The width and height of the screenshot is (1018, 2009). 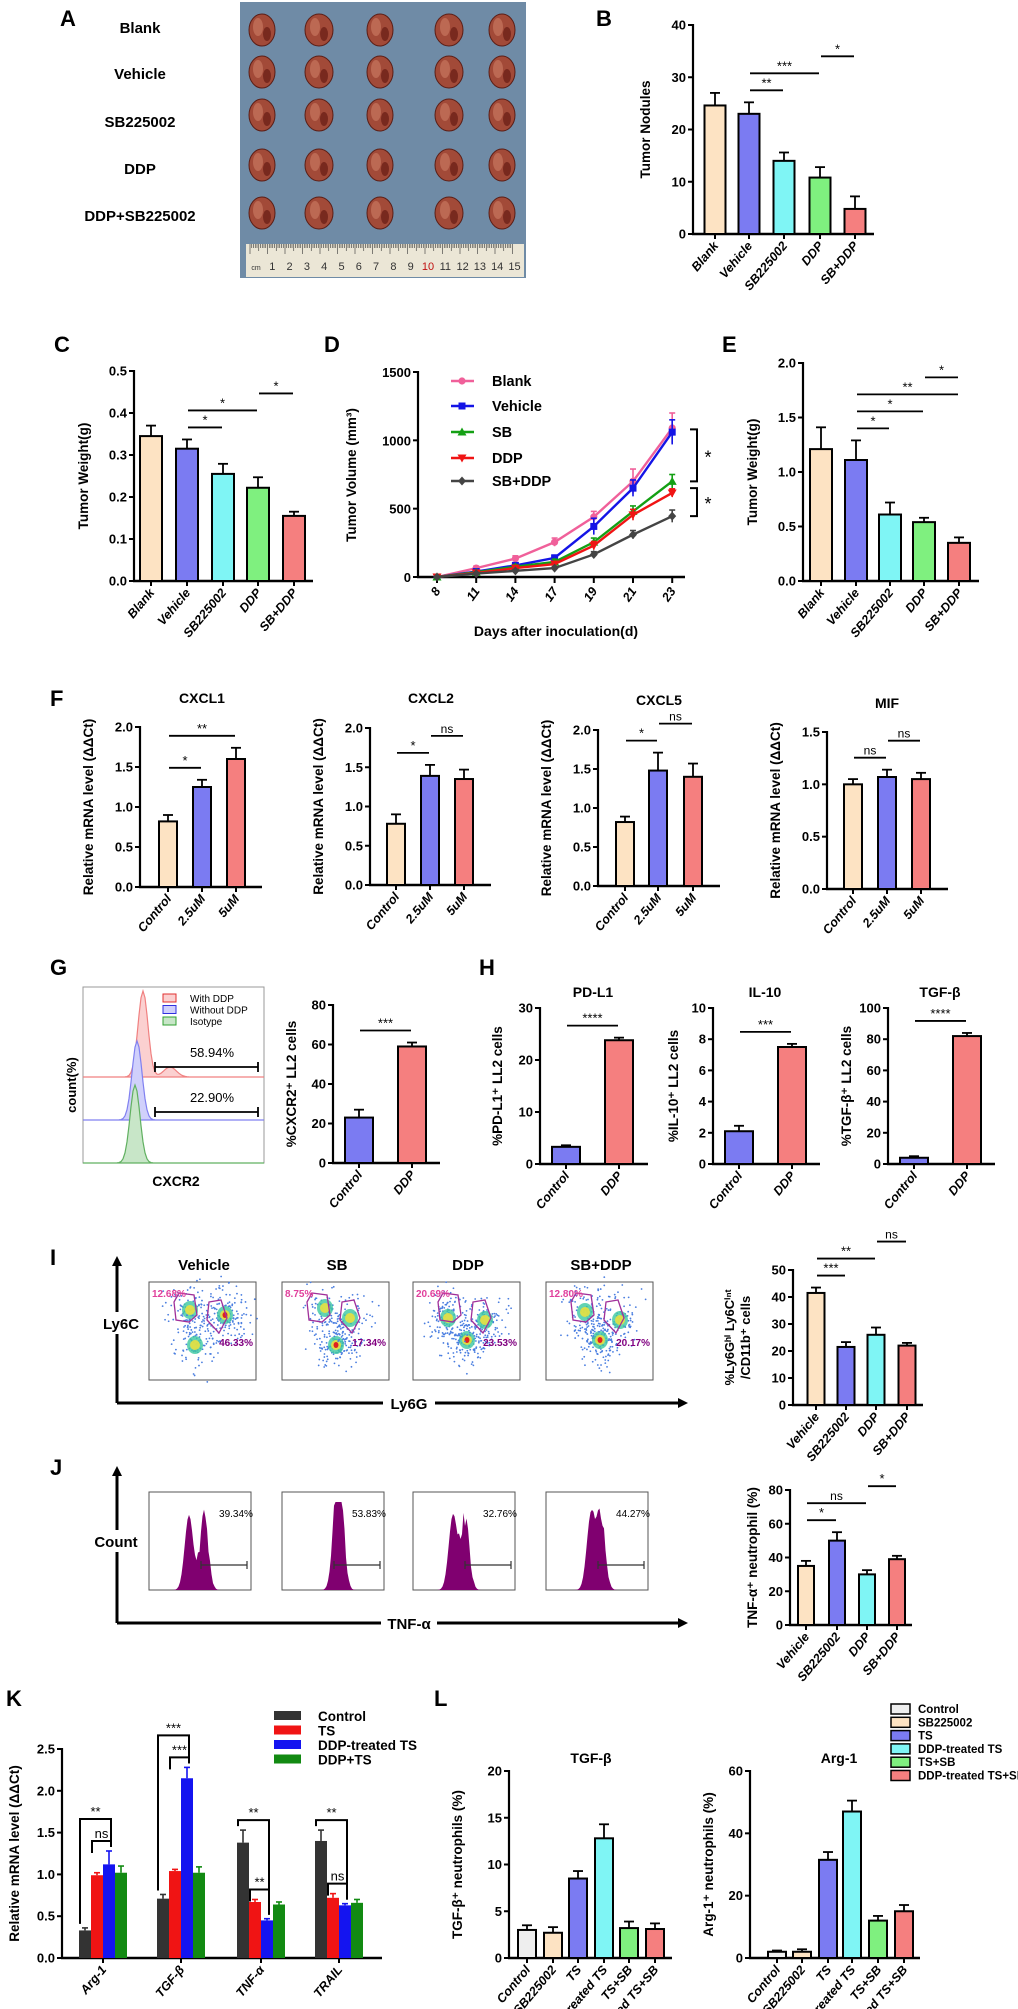 What do you see at coordinates (428, 267) in the screenshot?
I see `ruler-label: 10` at bounding box center [428, 267].